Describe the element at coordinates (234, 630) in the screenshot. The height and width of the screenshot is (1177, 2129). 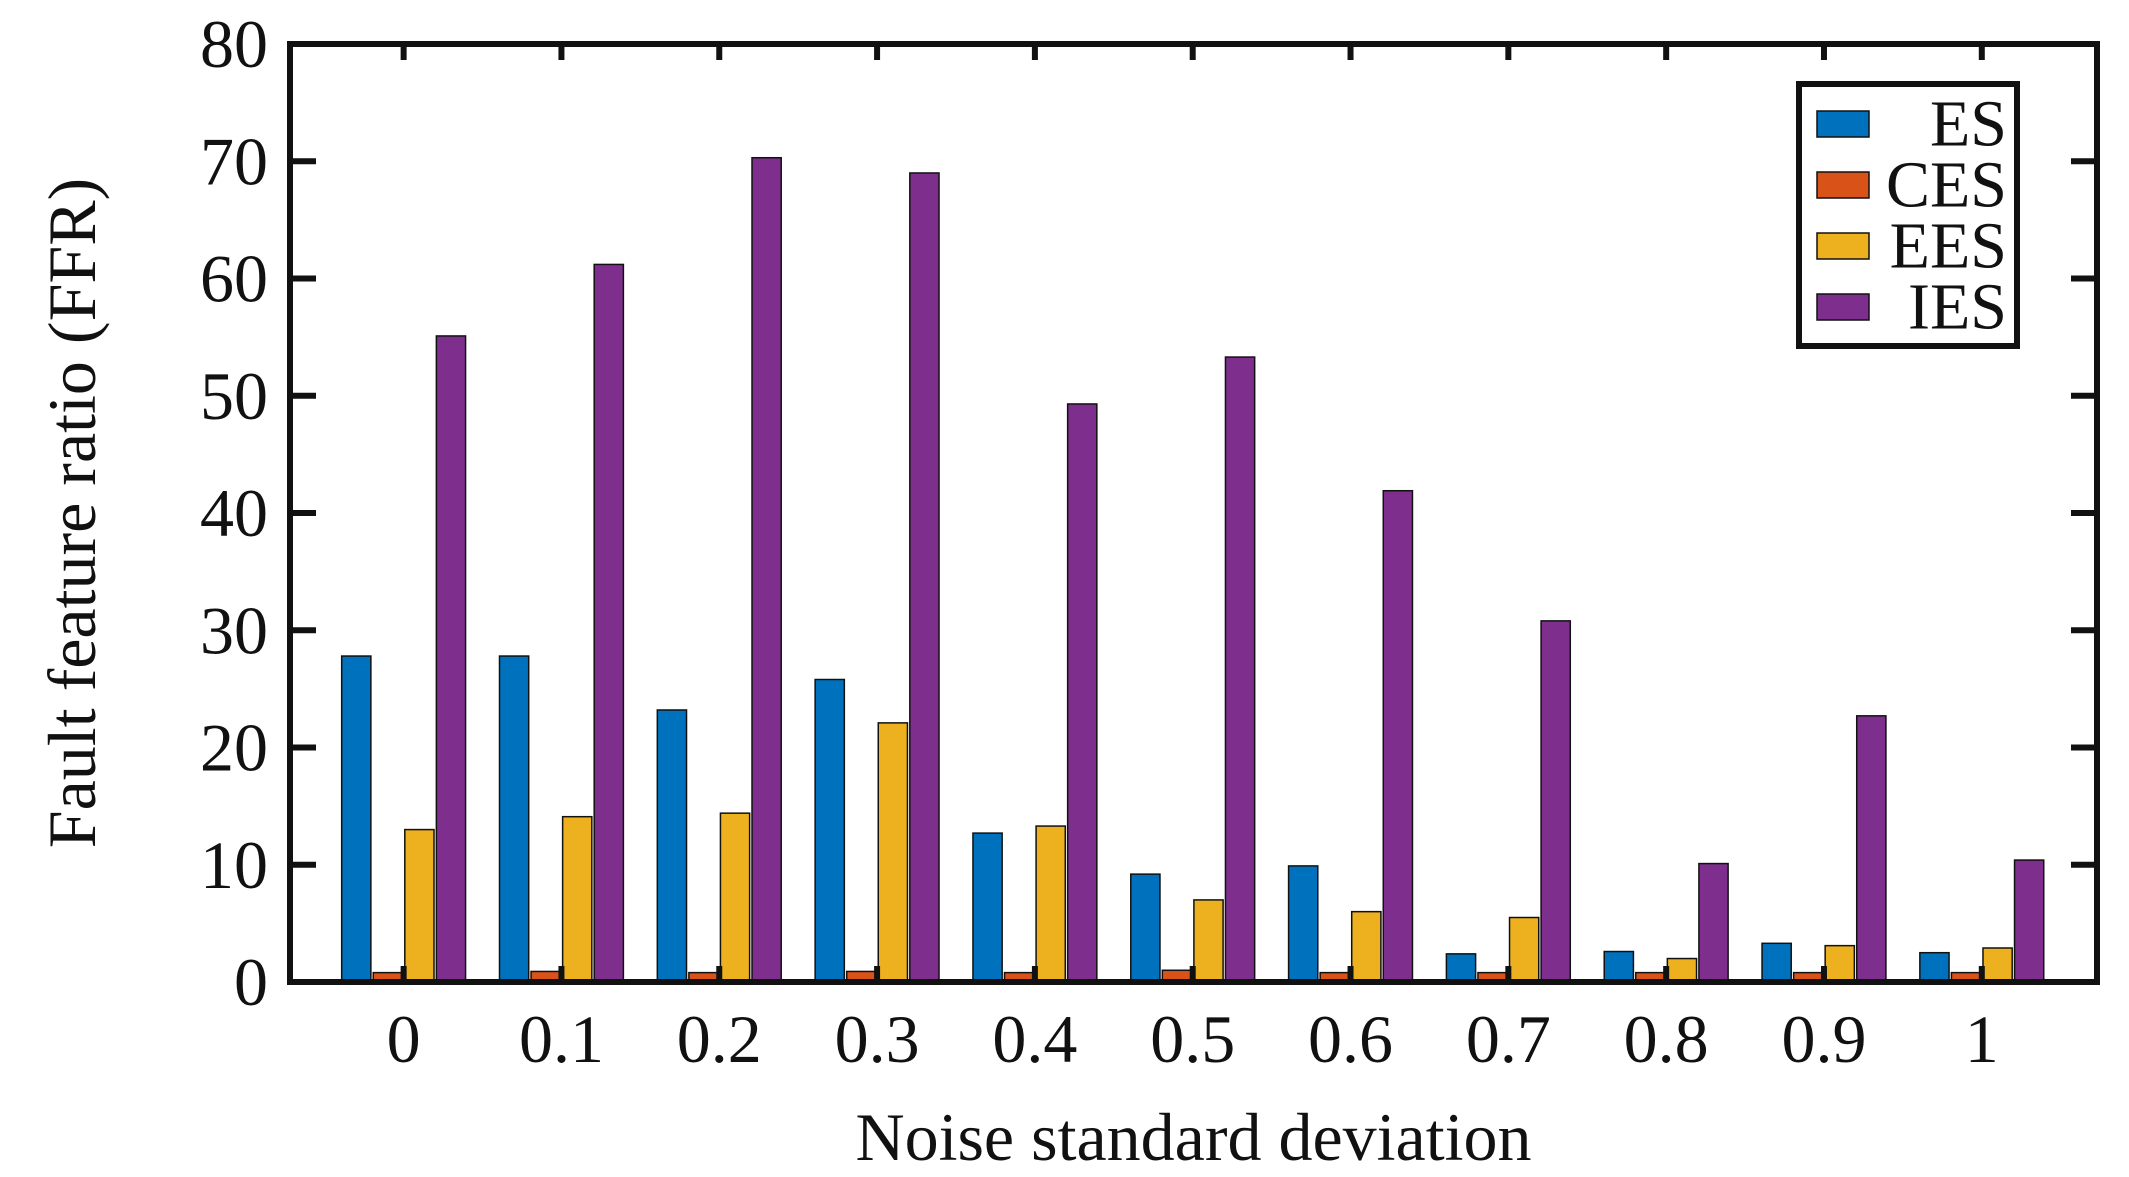
I see `y-tick-label: 30` at that location.